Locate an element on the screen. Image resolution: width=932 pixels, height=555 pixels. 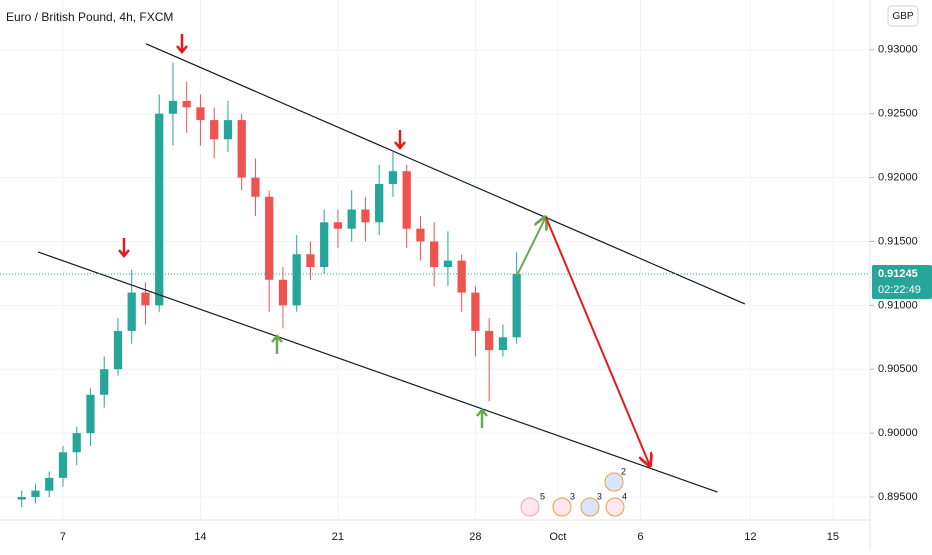
y-tick-label: 0.92000 is located at coordinates (898, 177).